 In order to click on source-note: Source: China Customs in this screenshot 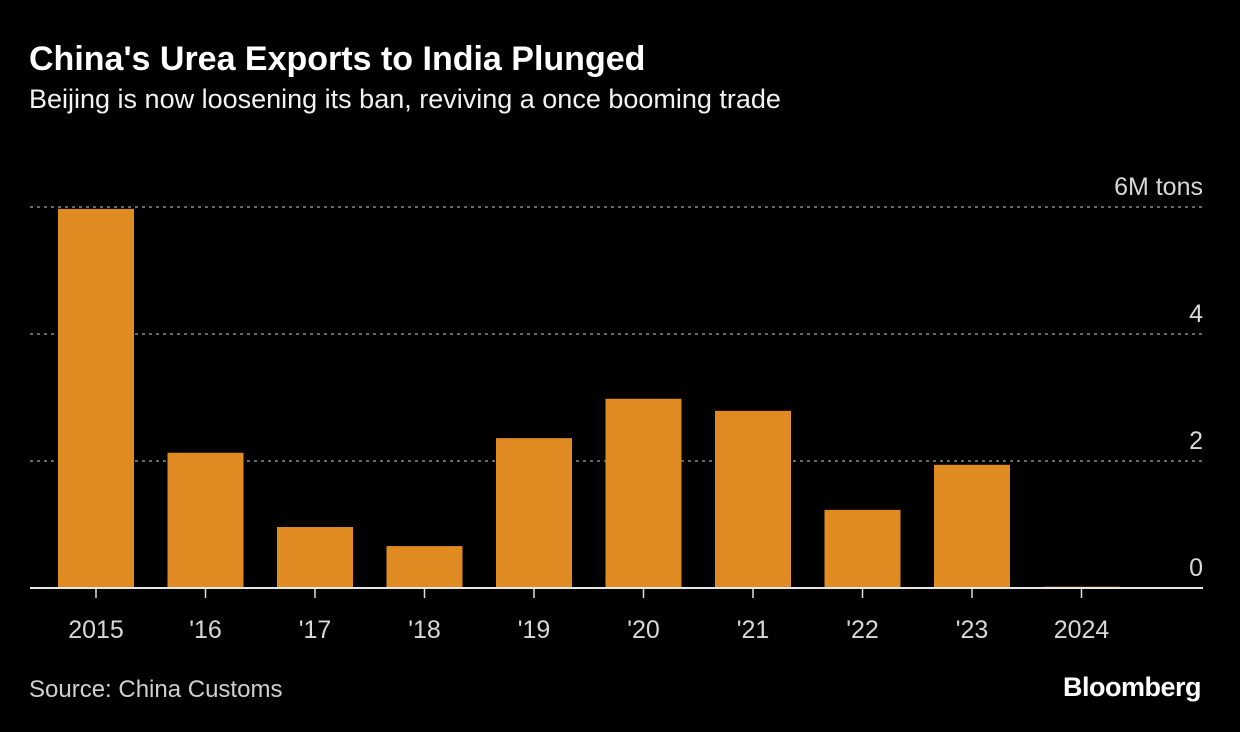, I will do `click(156, 689)`.